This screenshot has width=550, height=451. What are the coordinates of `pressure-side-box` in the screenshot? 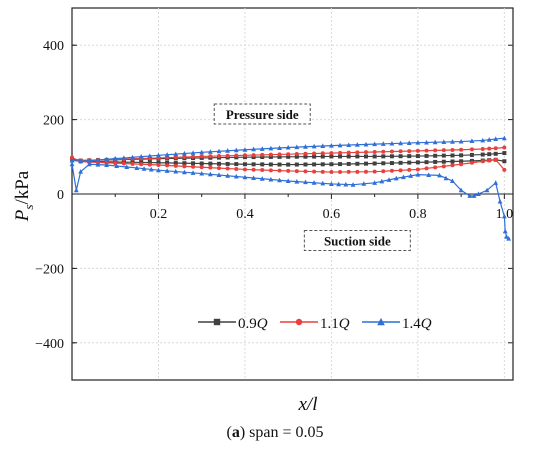 It's located at (262, 114).